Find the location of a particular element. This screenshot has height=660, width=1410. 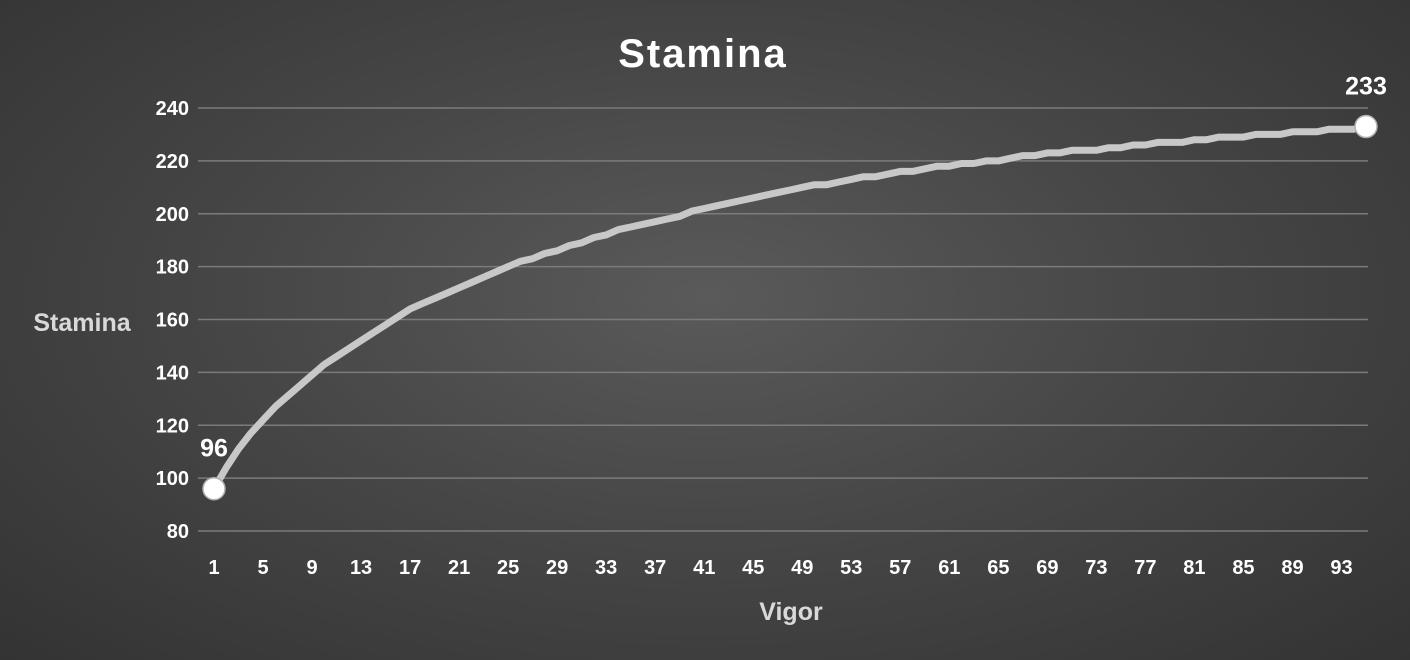

x-tick-label: 9 is located at coordinates (311, 568).